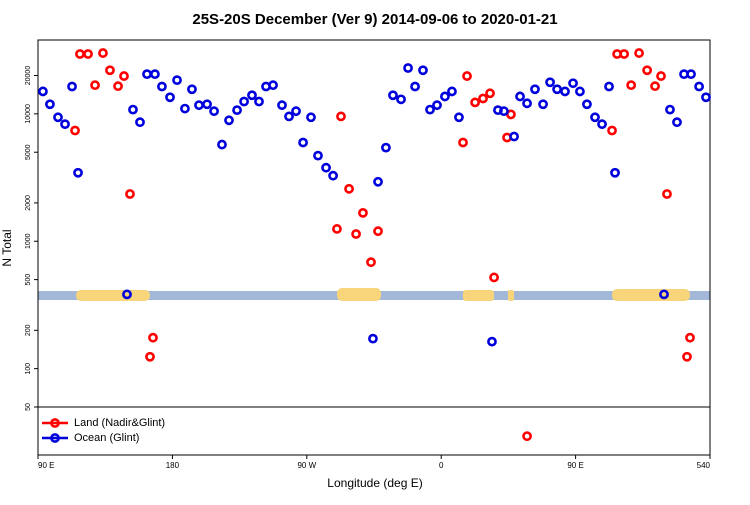  What do you see at coordinates (28, 114) in the screenshot?
I see `y-tick-label: 10000` at bounding box center [28, 114].